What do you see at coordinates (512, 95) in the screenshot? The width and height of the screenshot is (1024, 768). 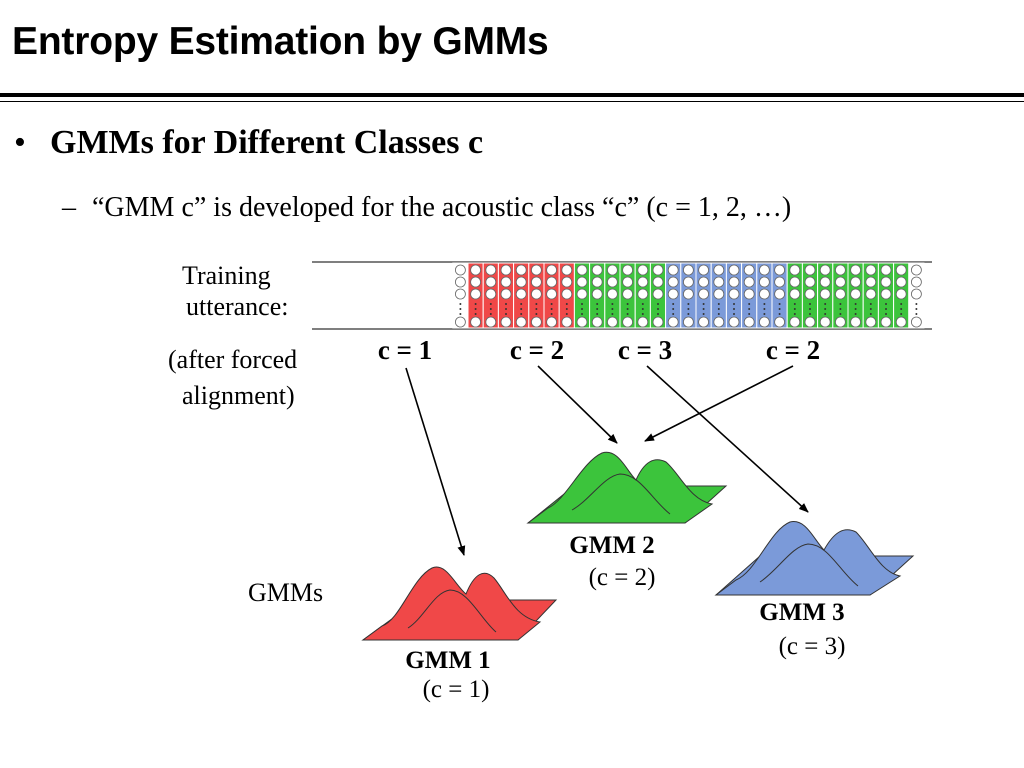 I see `title-rule-thick` at bounding box center [512, 95].